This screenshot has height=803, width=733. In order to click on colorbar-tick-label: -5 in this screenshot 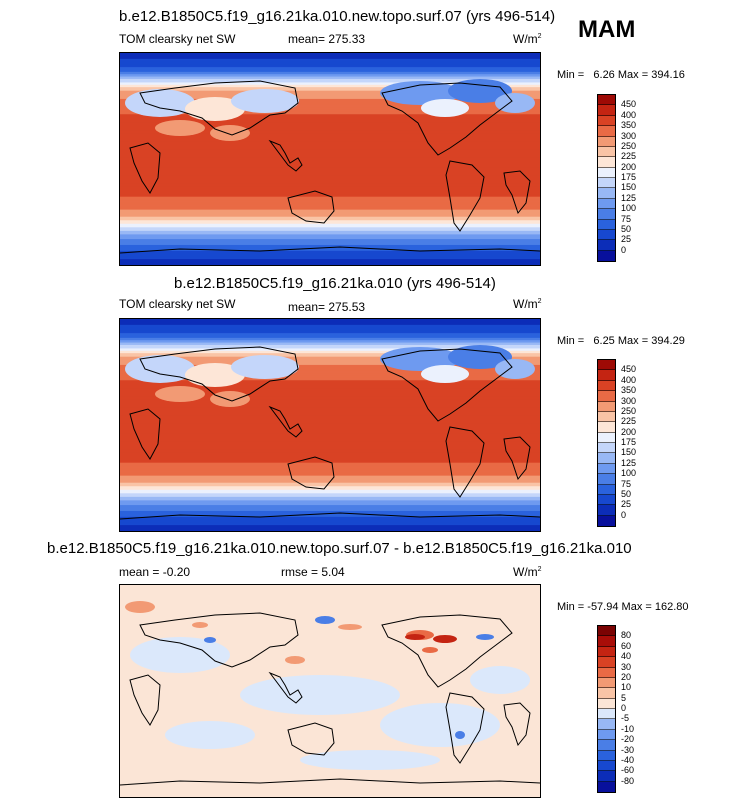, I will do `click(625, 718)`.